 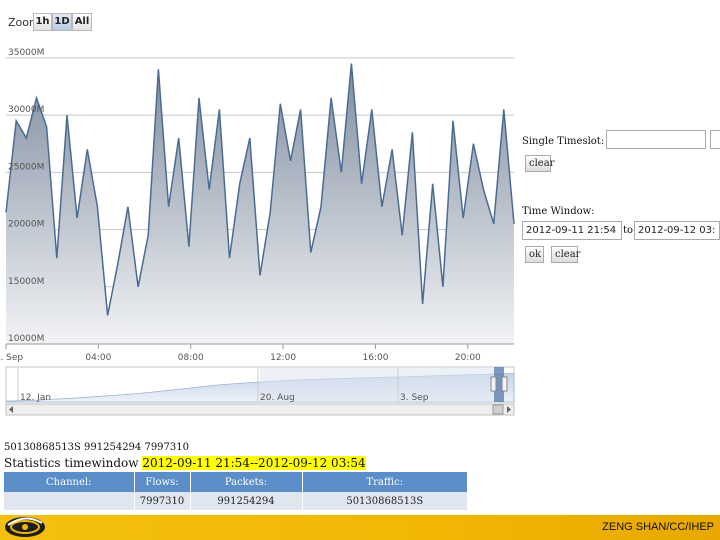 What do you see at coordinates (11, 409) in the screenshot?
I see `scroll-left-arrow-icon` at bounding box center [11, 409].